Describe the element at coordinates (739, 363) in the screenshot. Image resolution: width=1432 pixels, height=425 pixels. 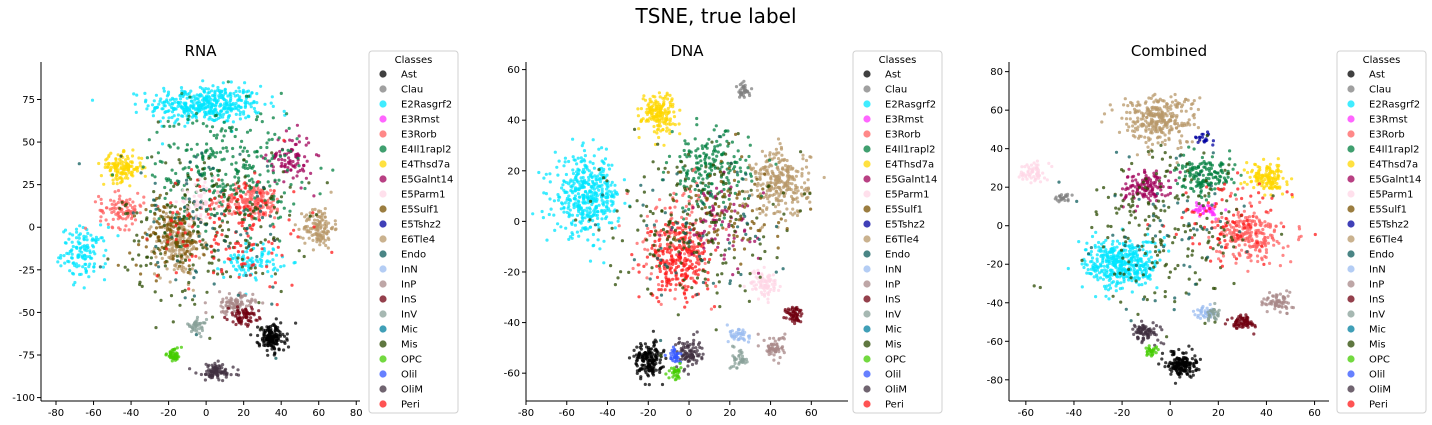
I see `point-inv` at that location.